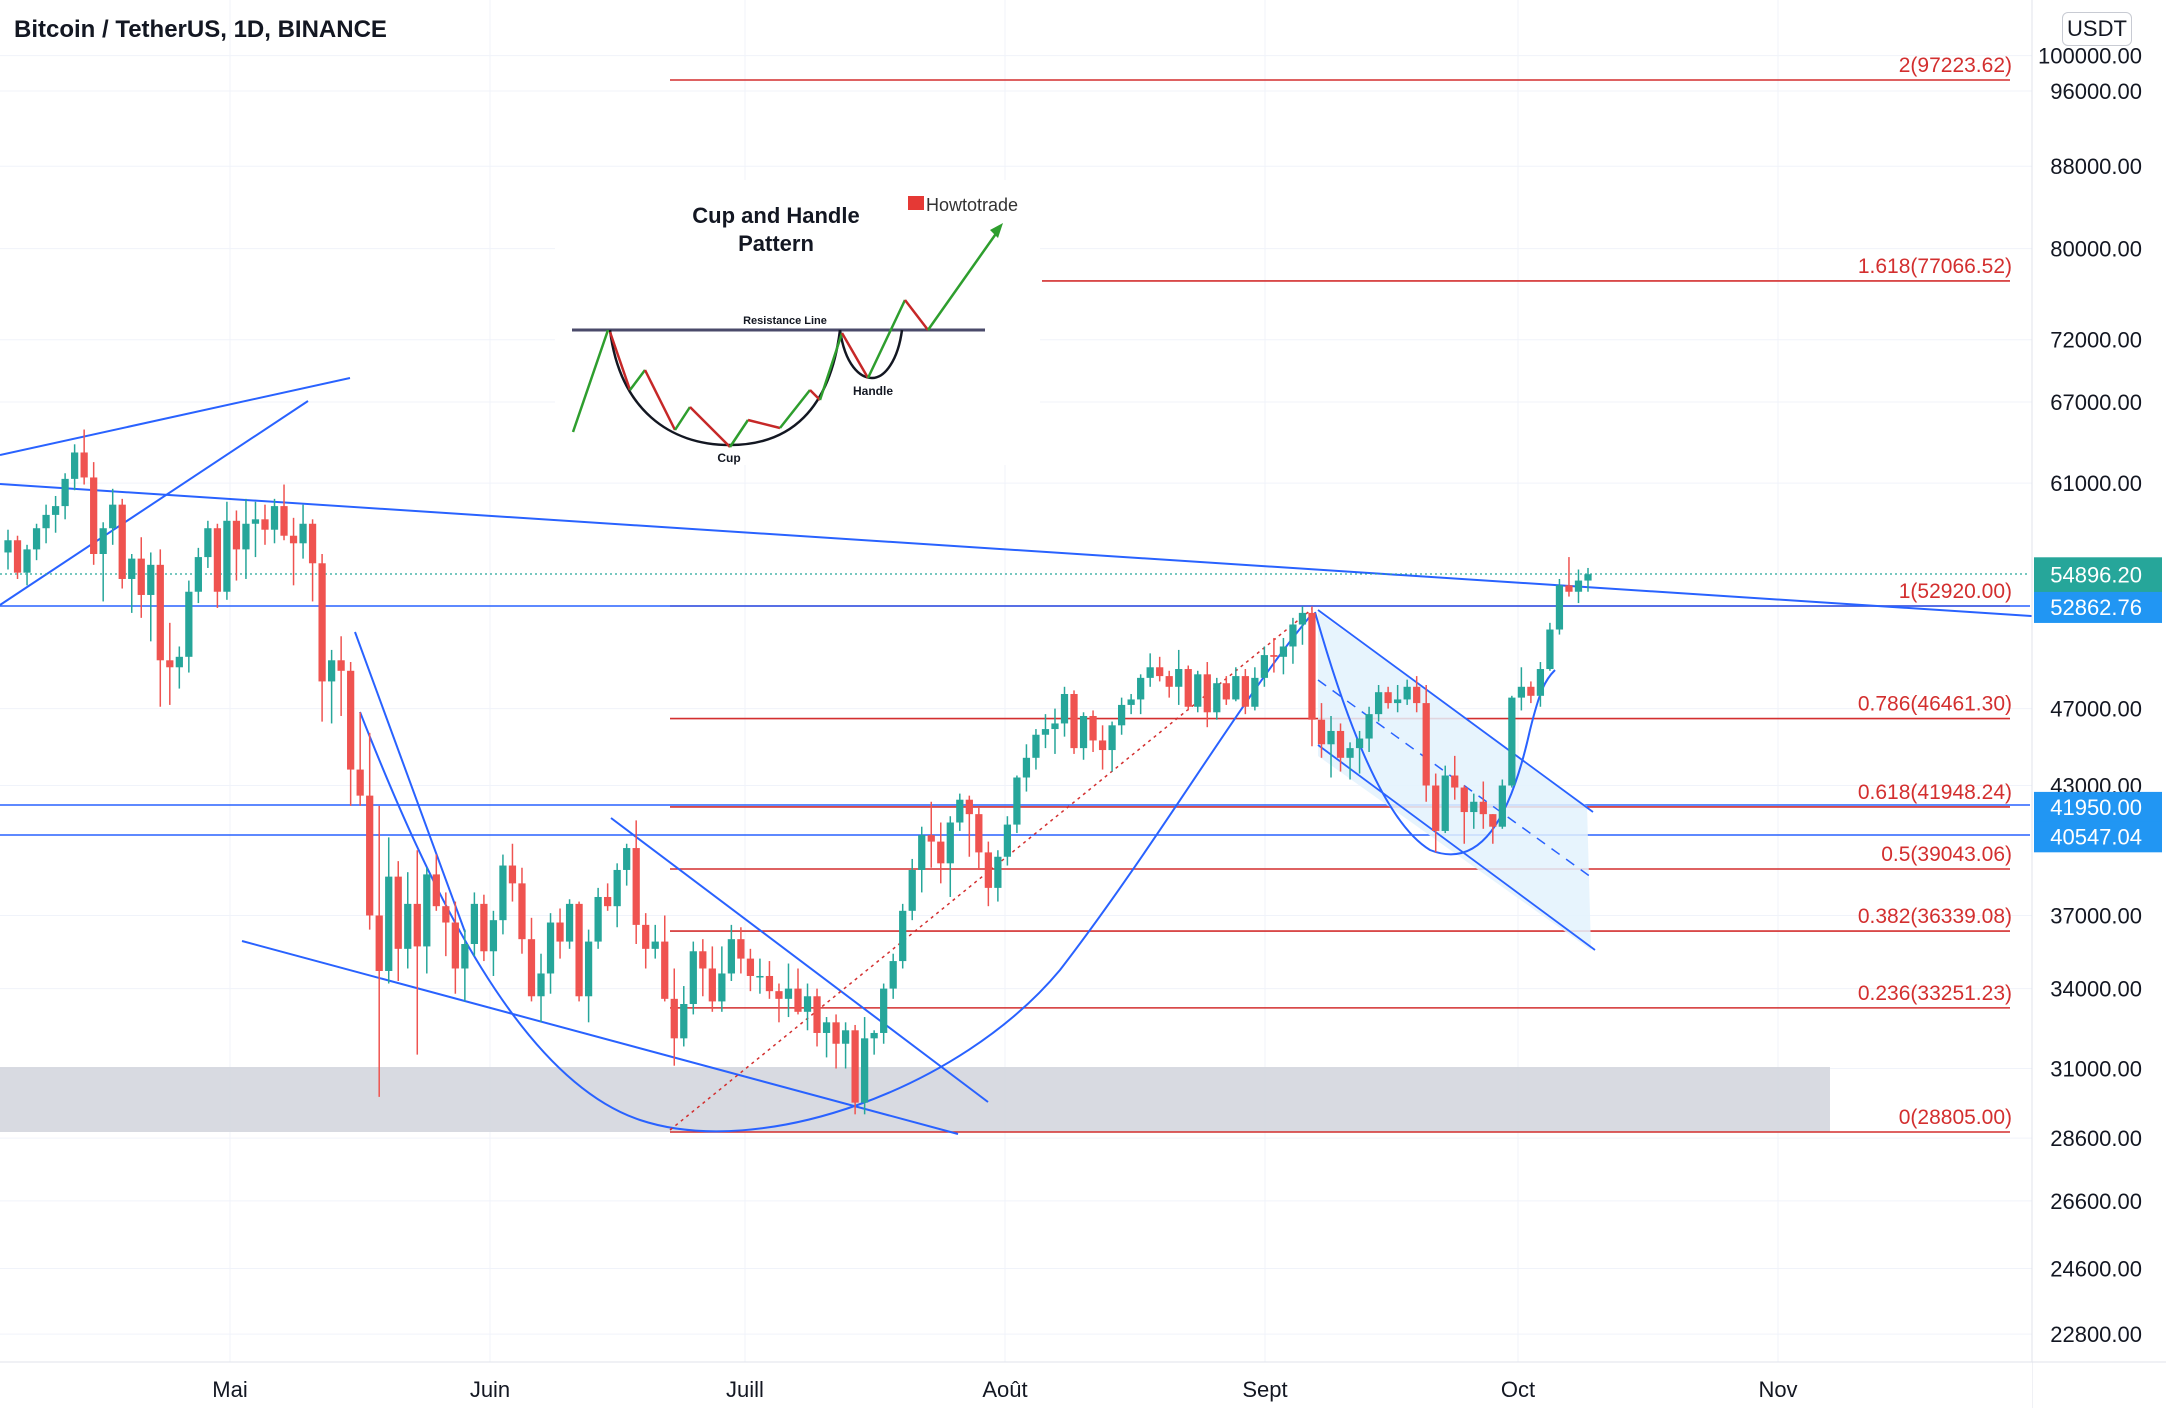 This screenshot has height=1408, width=2166. Describe the element at coordinates (1456, 847) in the screenshot. I see `flag-lower` at that location.